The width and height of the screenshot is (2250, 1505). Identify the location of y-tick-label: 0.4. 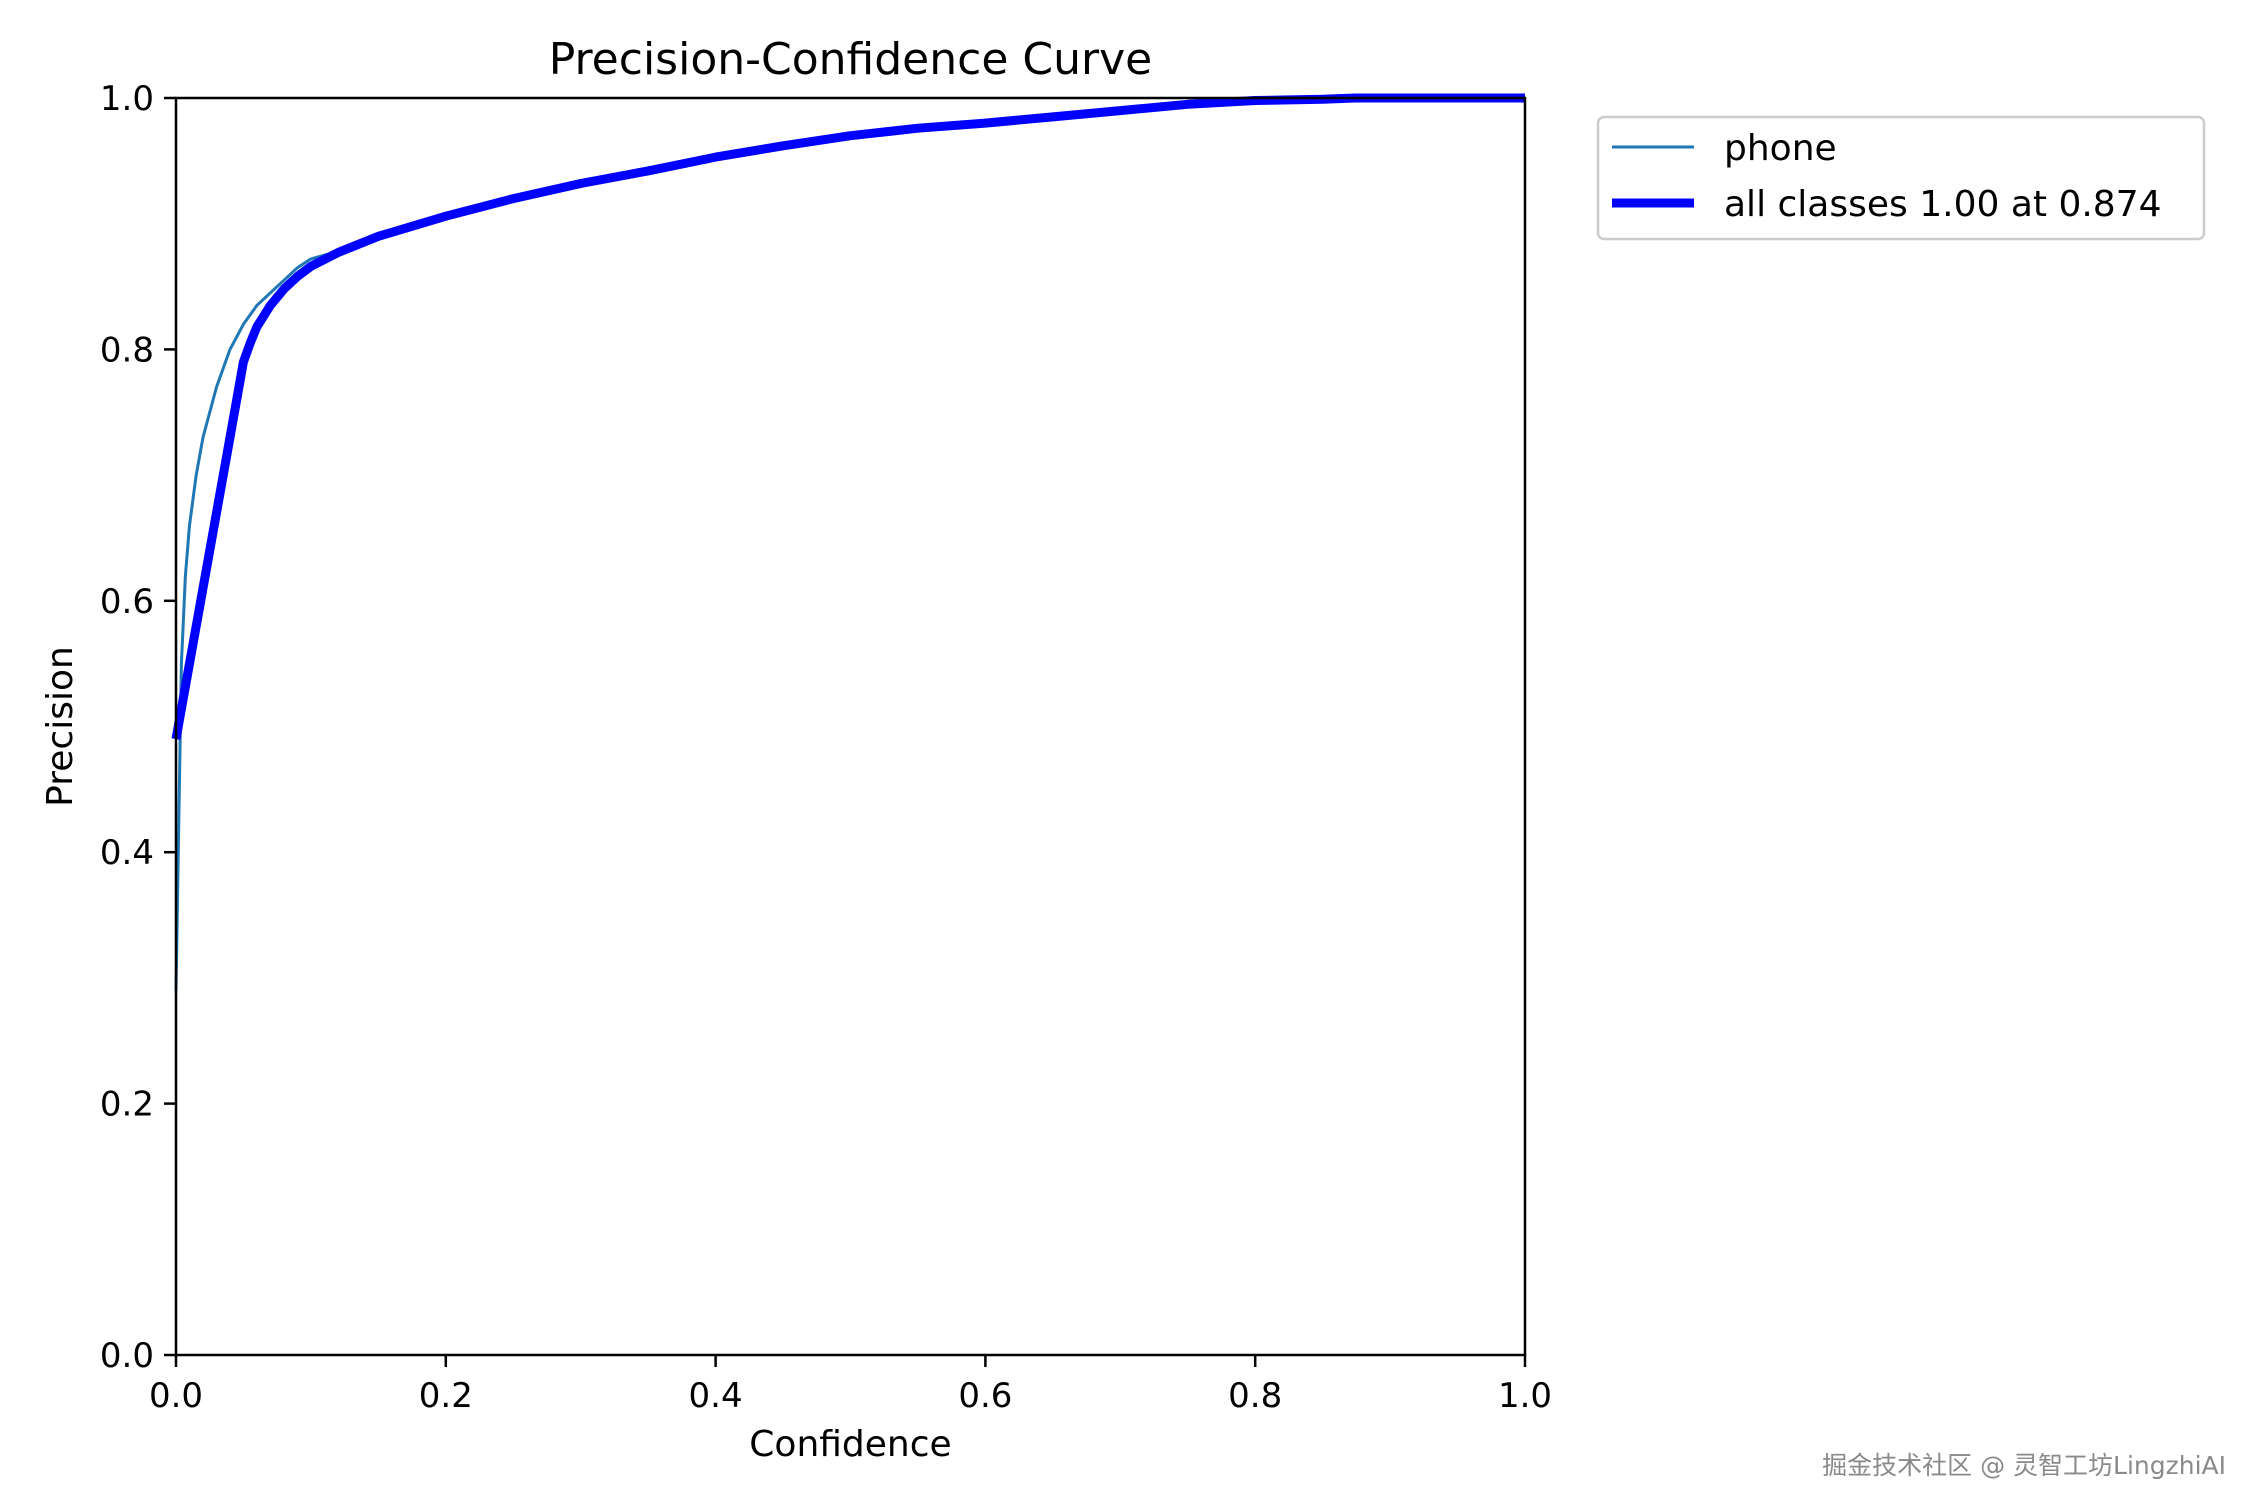
(127, 853).